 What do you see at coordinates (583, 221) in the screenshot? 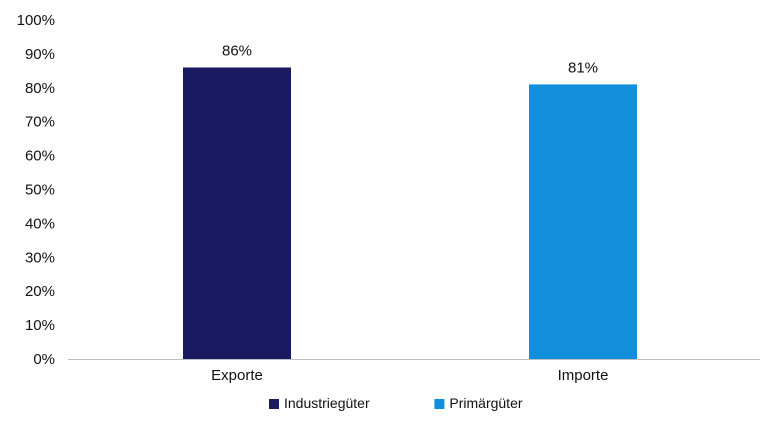
I see `bar-primärgüter` at bounding box center [583, 221].